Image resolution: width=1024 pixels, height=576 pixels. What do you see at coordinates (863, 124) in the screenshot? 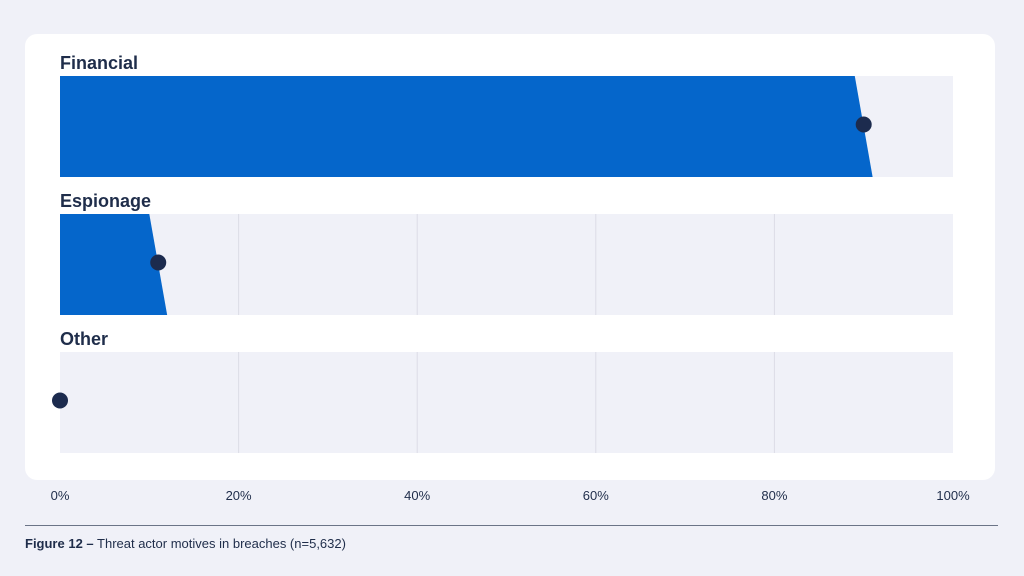
I see `point-financial` at bounding box center [863, 124].